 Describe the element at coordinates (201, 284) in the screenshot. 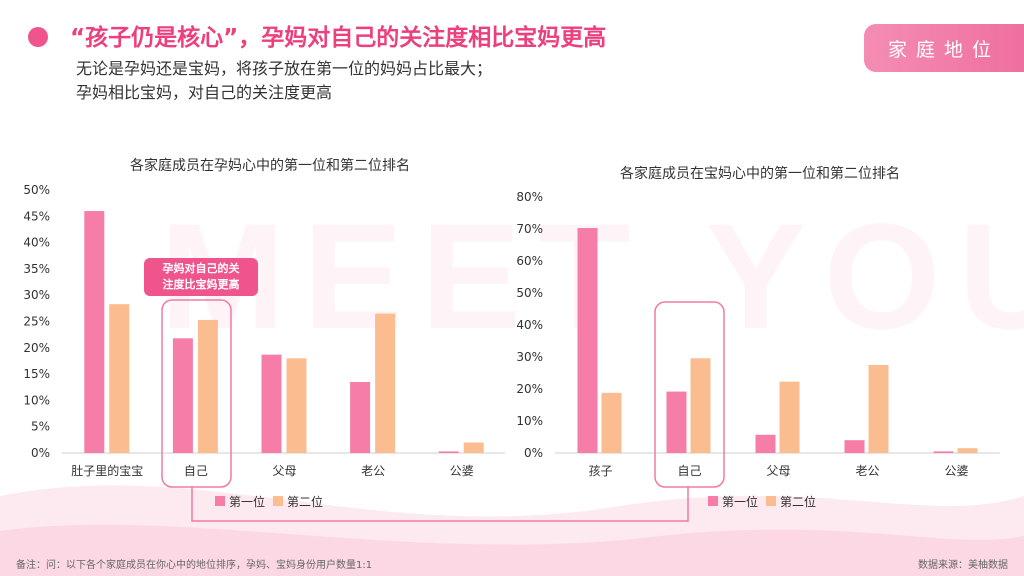

I see `callout-line-2: 注度比宝妈更高` at that location.